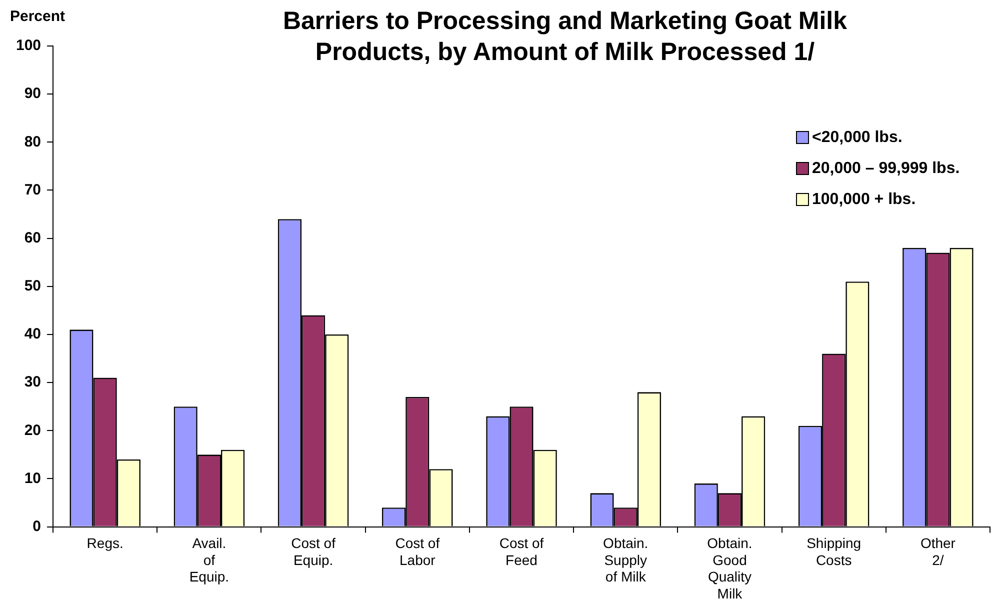 This screenshot has width=994, height=606. What do you see at coordinates (33, 430) in the screenshot?
I see `y-tick-label: 20` at bounding box center [33, 430].